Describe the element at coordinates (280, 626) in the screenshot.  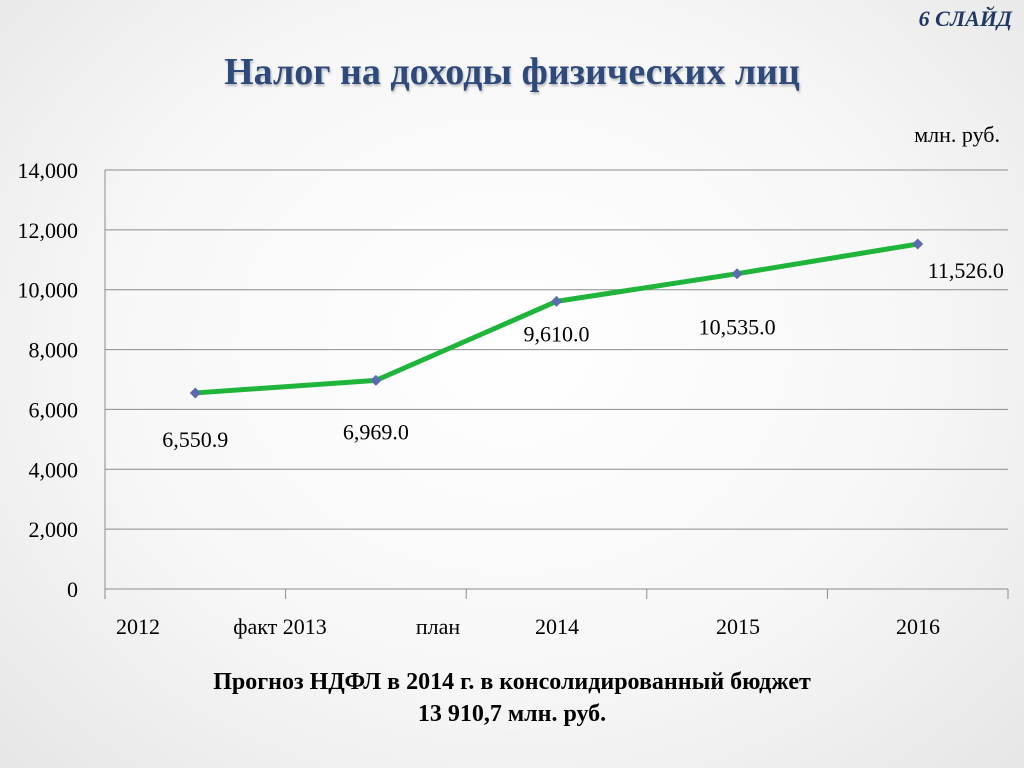
I see `x-tick-label: факт 2013` at that location.